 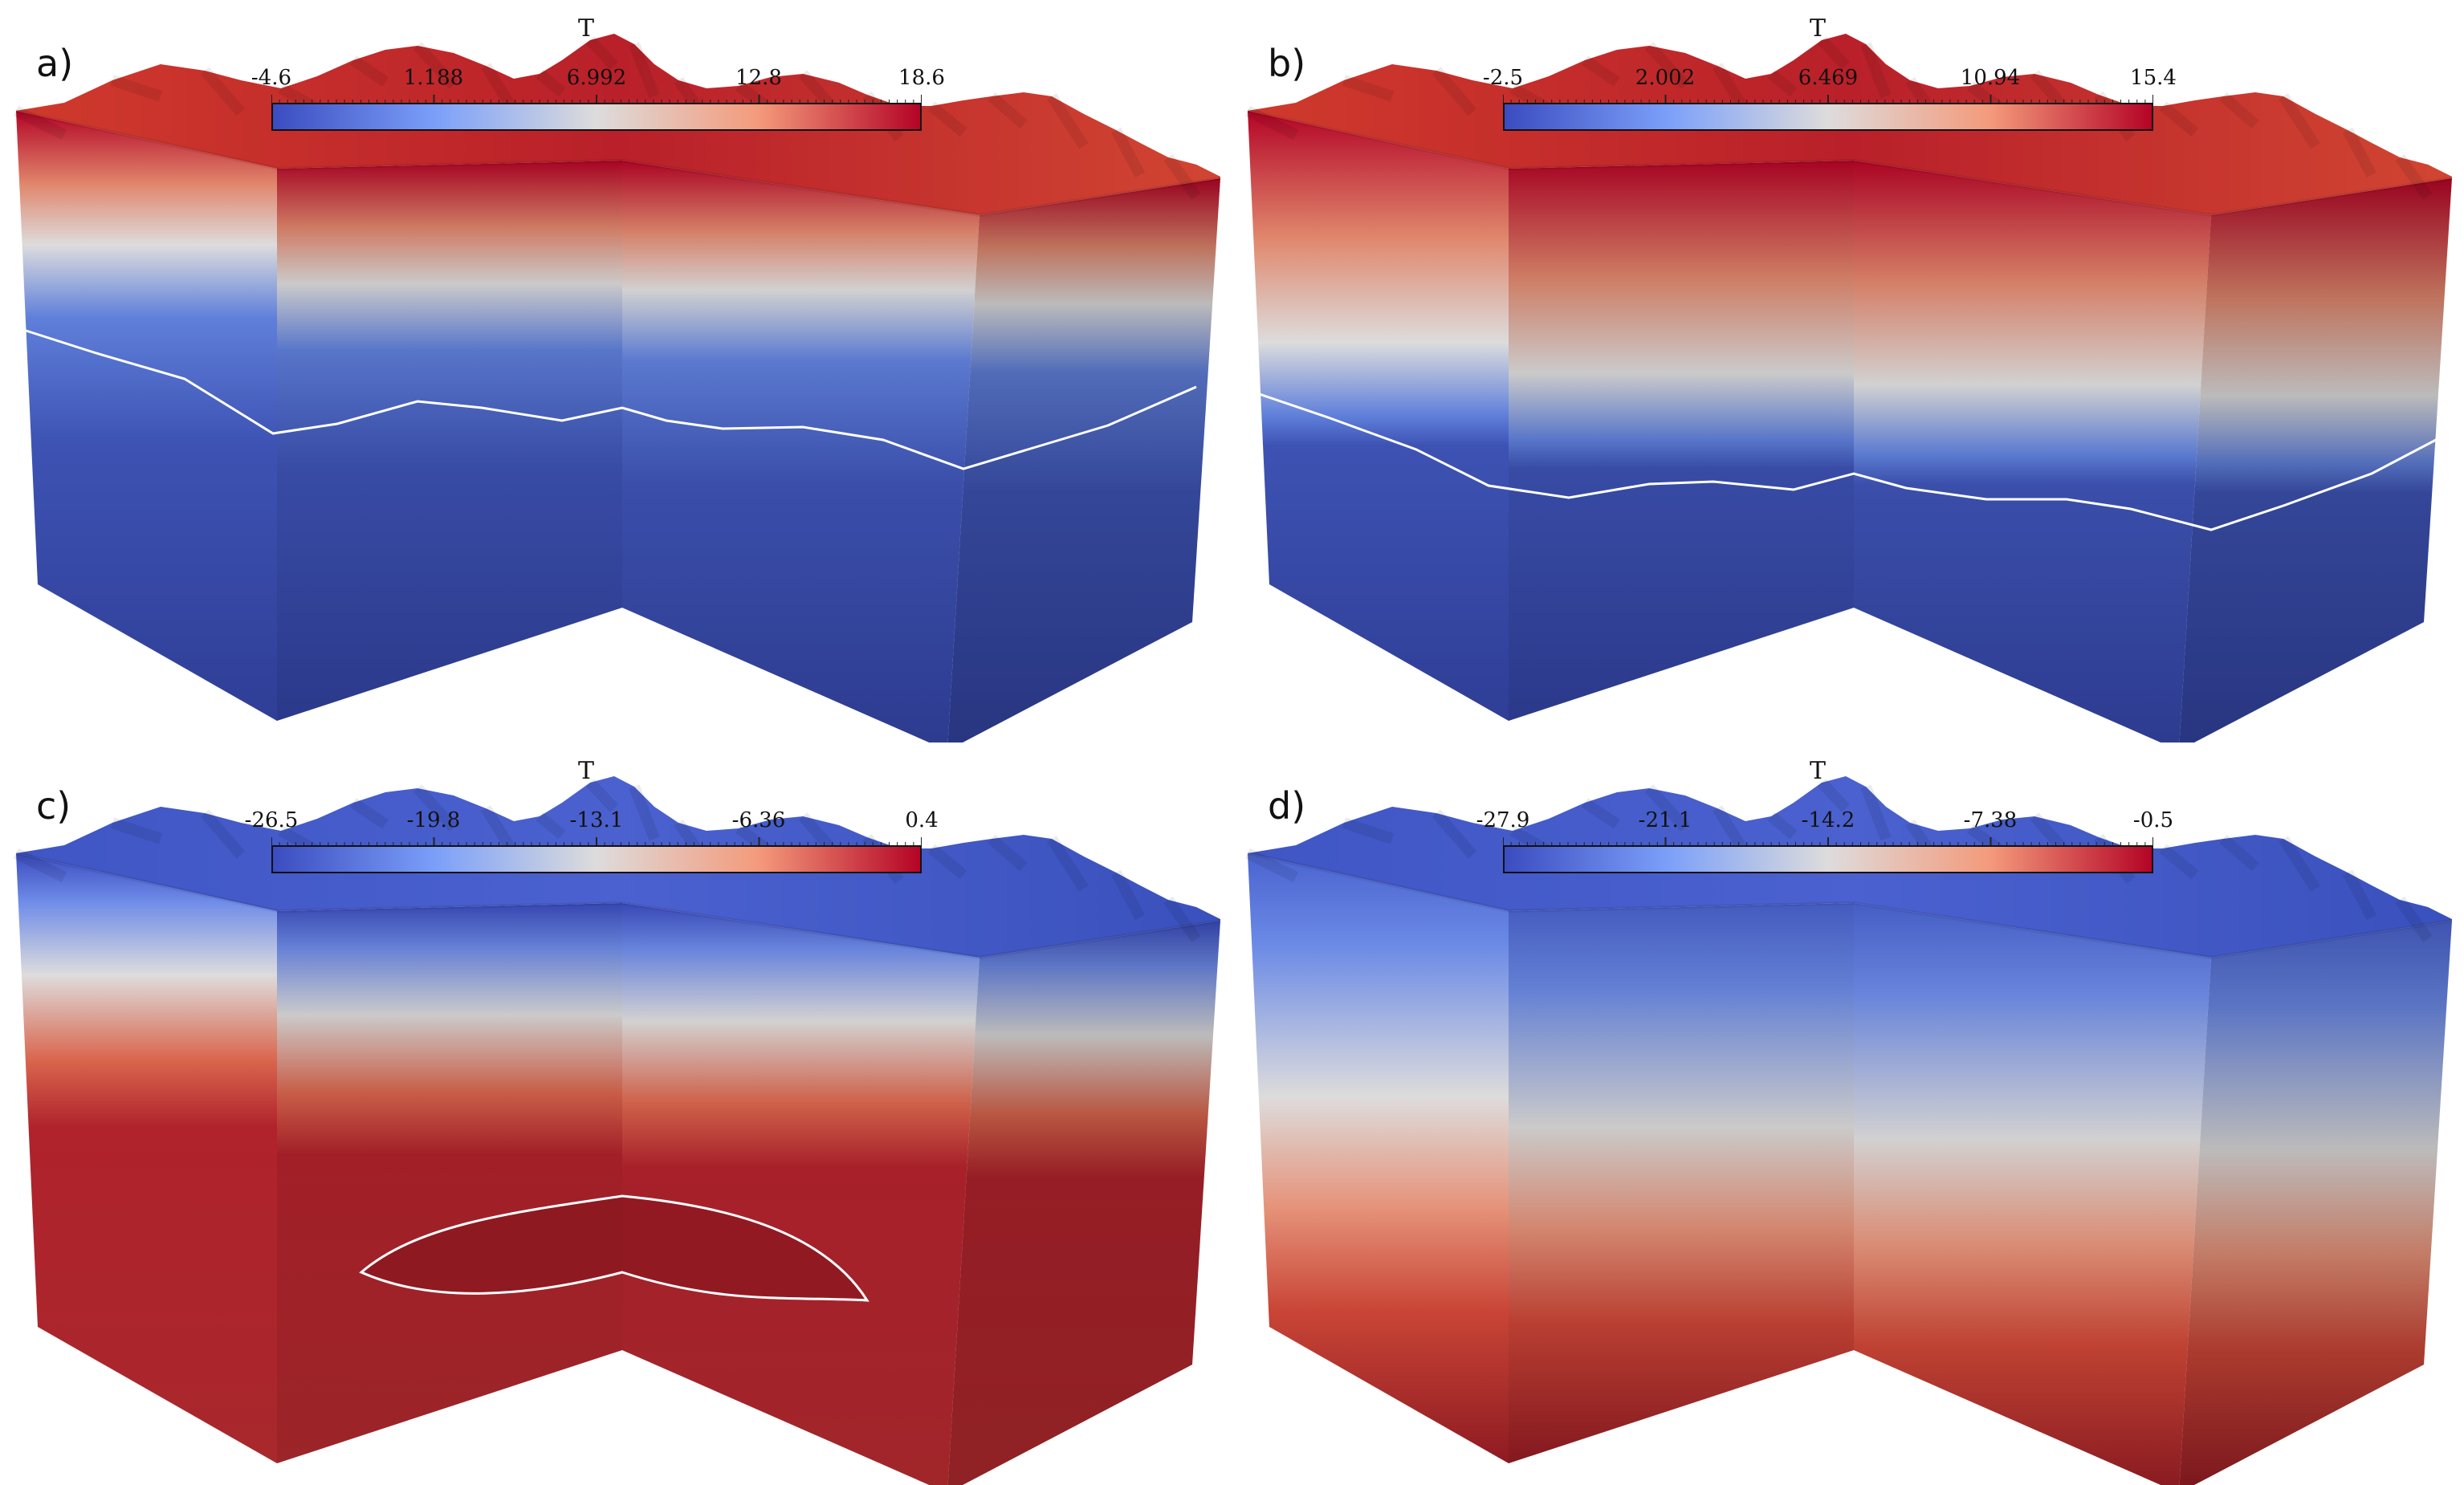 I want to click on colorbar-tick-label: -14.2, so click(x=1828, y=820).